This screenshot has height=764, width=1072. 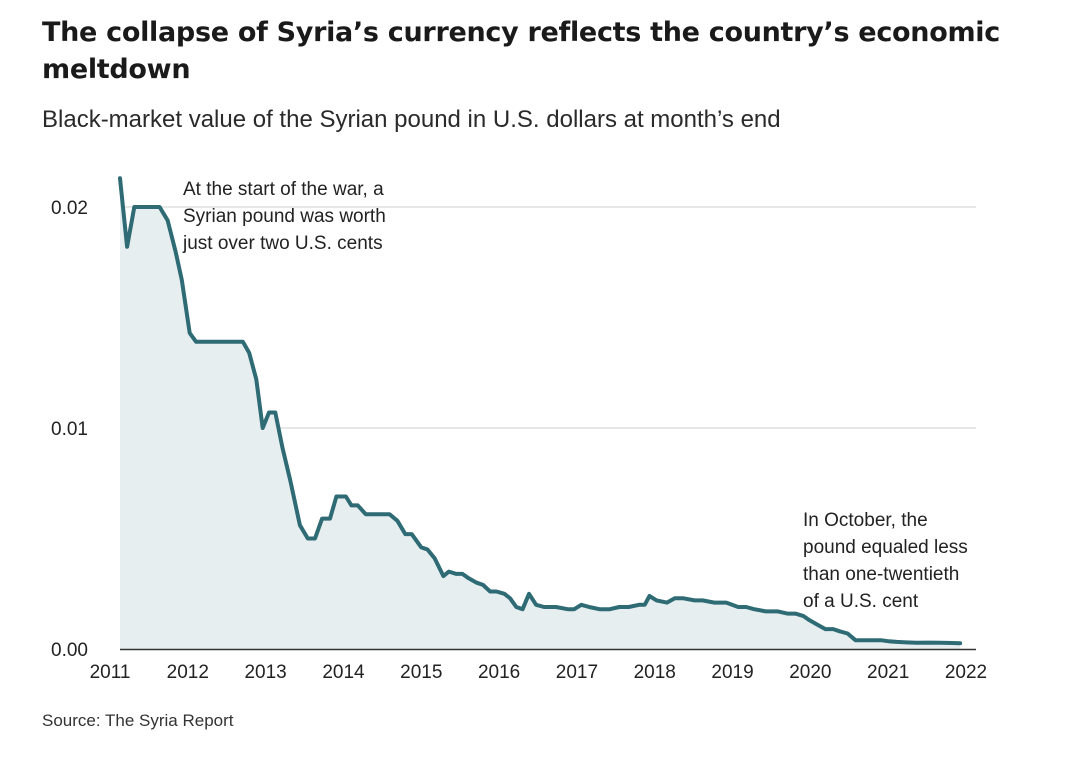 What do you see at coordinates (282, 243) in the screenshot?
I see `annotation-line: just over two U.S. cents` at bounding box center [282, 243].